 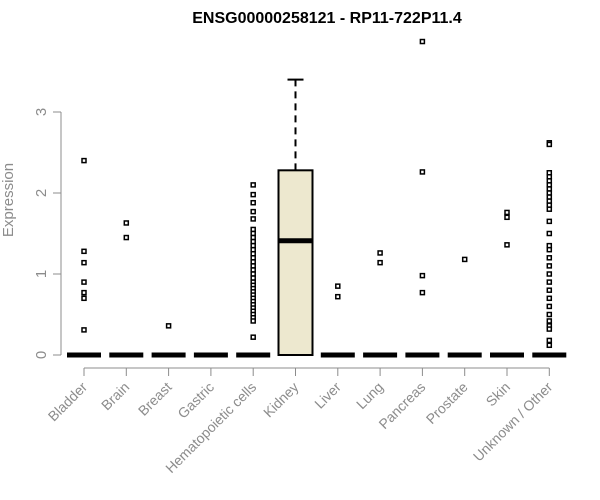 I want to click on chart-title: ENSG00000258121 - RP11-722P11.4, so click(x=327, y=18).